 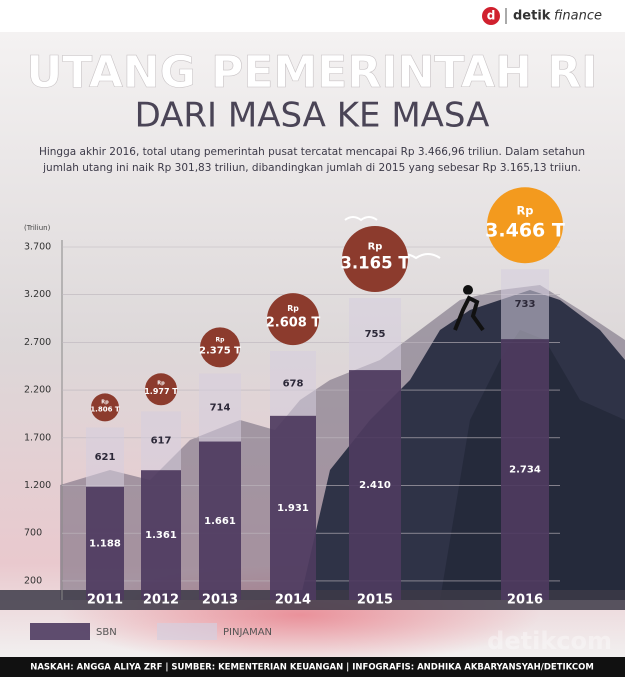 What do you see at coordinates (220, 600) in the screenshot?
I see `x-tick-label: 2013` at bounding box center [220, 600].